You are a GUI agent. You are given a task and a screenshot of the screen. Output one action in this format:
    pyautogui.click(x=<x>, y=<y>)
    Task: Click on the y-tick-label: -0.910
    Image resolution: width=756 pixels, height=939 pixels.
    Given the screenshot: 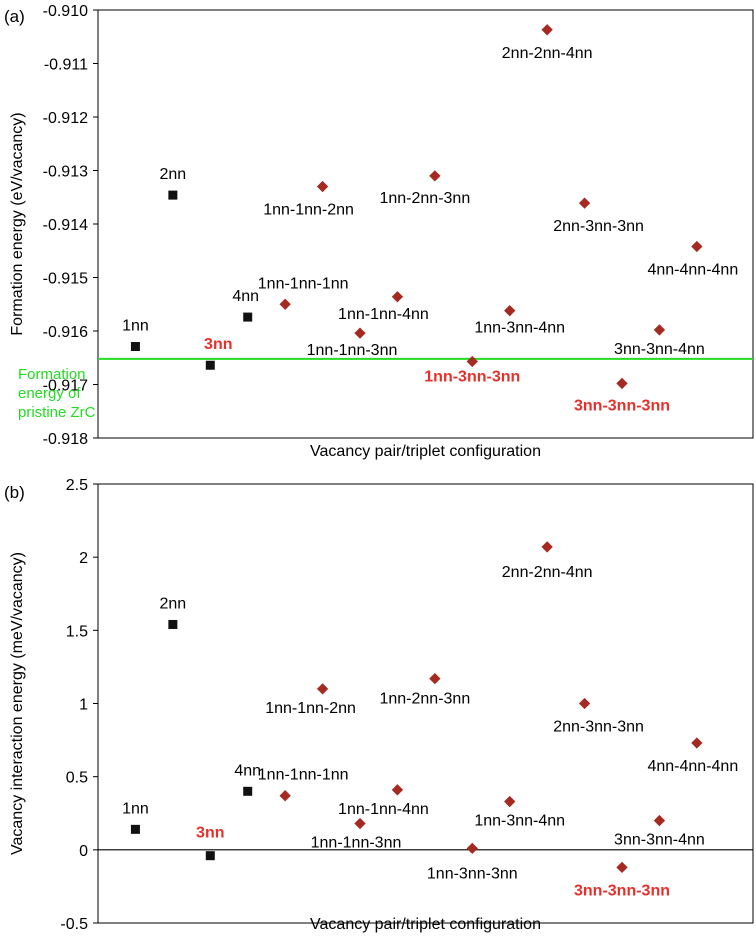 What is the action you would take?
    pyautogui.click(x=65, y=11)
    